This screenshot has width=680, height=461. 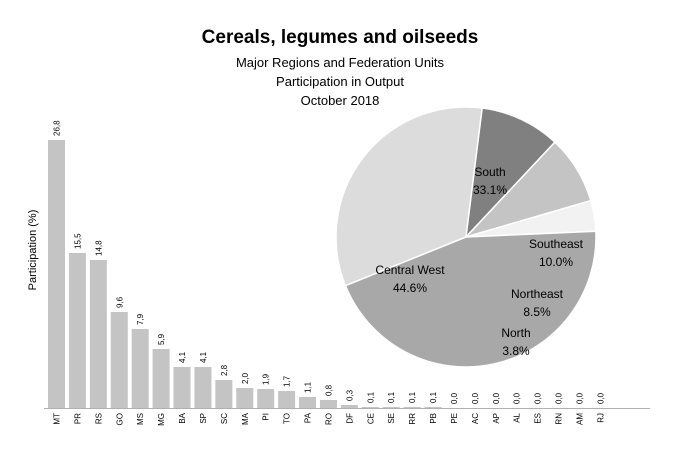 I want to click on x-tick-label: RJ, so click(x=600, y=418).